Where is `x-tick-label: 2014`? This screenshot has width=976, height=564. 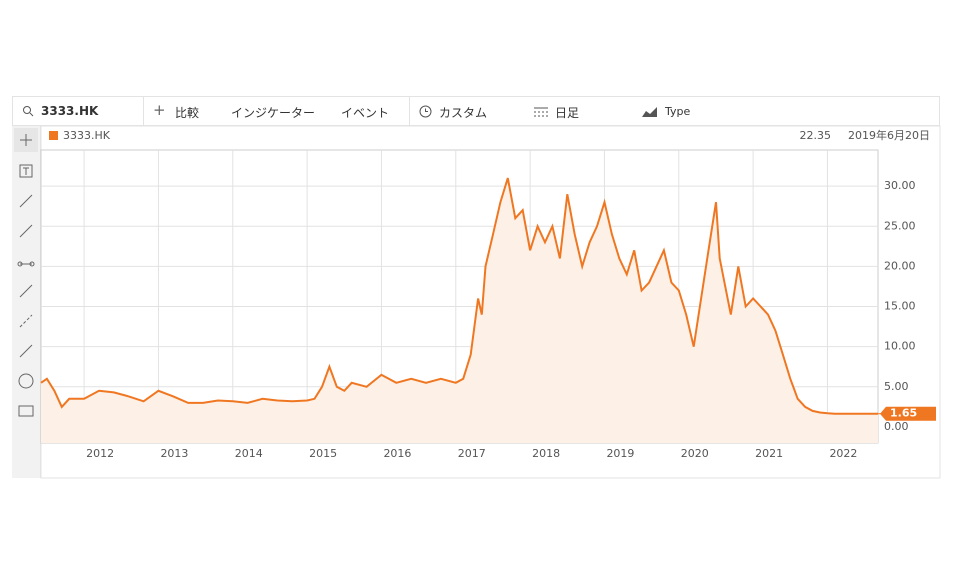 x-tick-label: 2014 is located at coordinates (249, 453).